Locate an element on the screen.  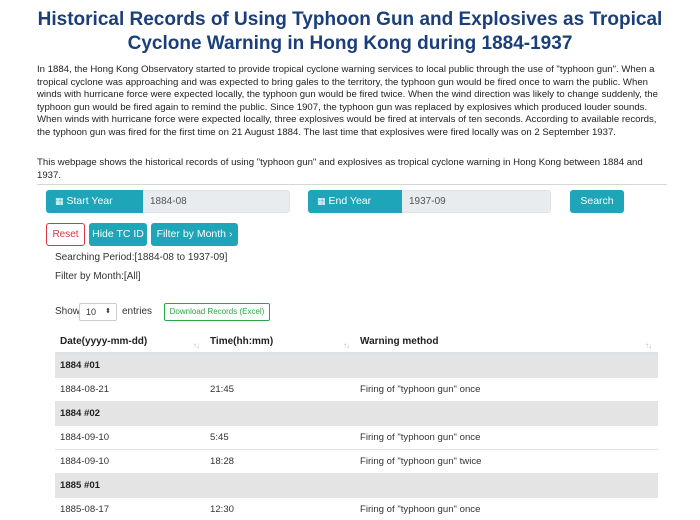
time-cell: 12:30 is located at coordinates (222, 509).